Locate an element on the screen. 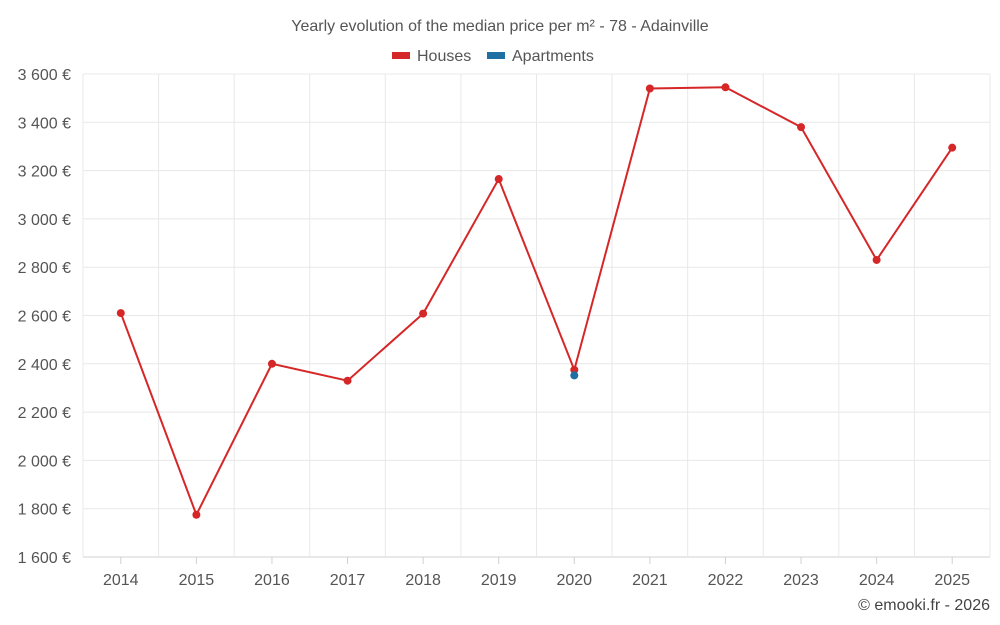 The image size is (1000, 625). x-tick-label: 2020 is located at coordinates (574, 580).